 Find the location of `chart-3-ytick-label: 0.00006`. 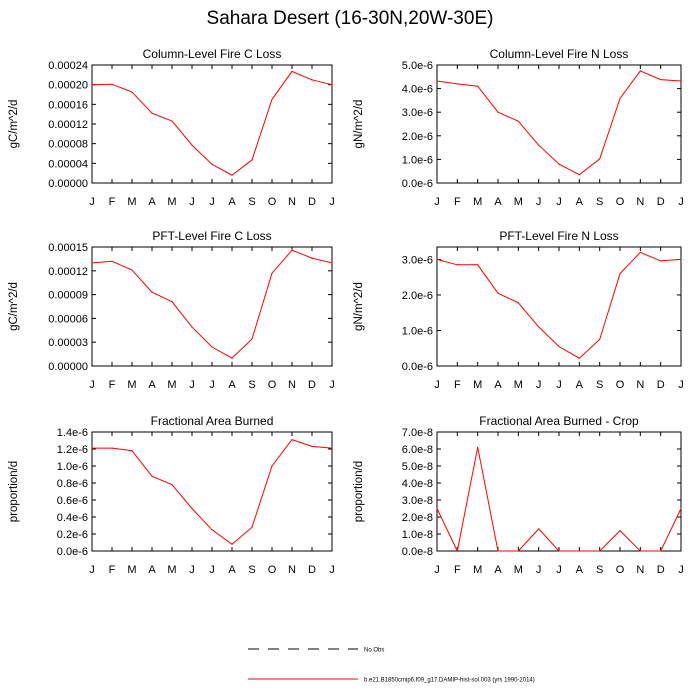

chart-3-ytick-label: 0.00006 is located at coordinates (68, 319).